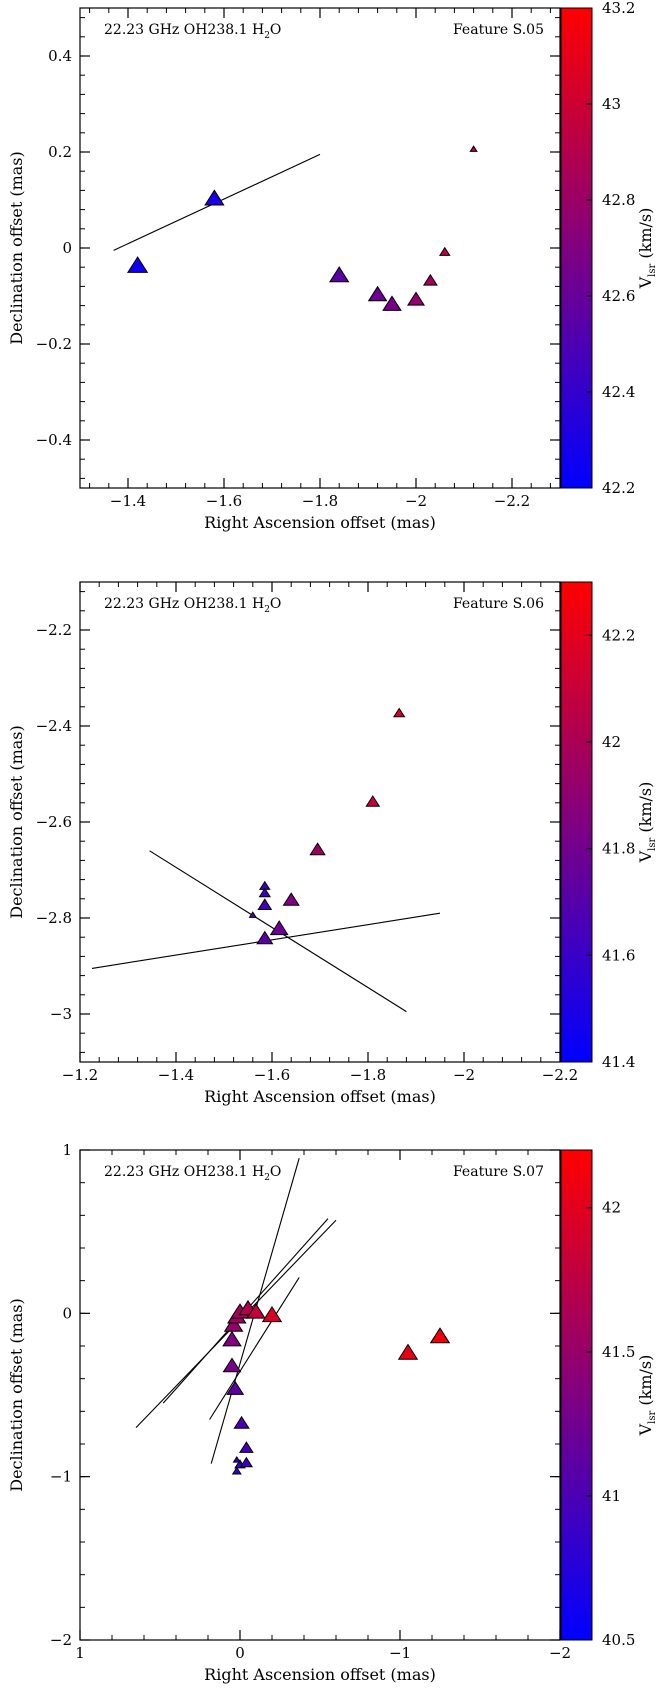 The width and height of the screenshot is (670, 1693). I want to click on colorbar-tick-label: 42.6, so click(618, 296).